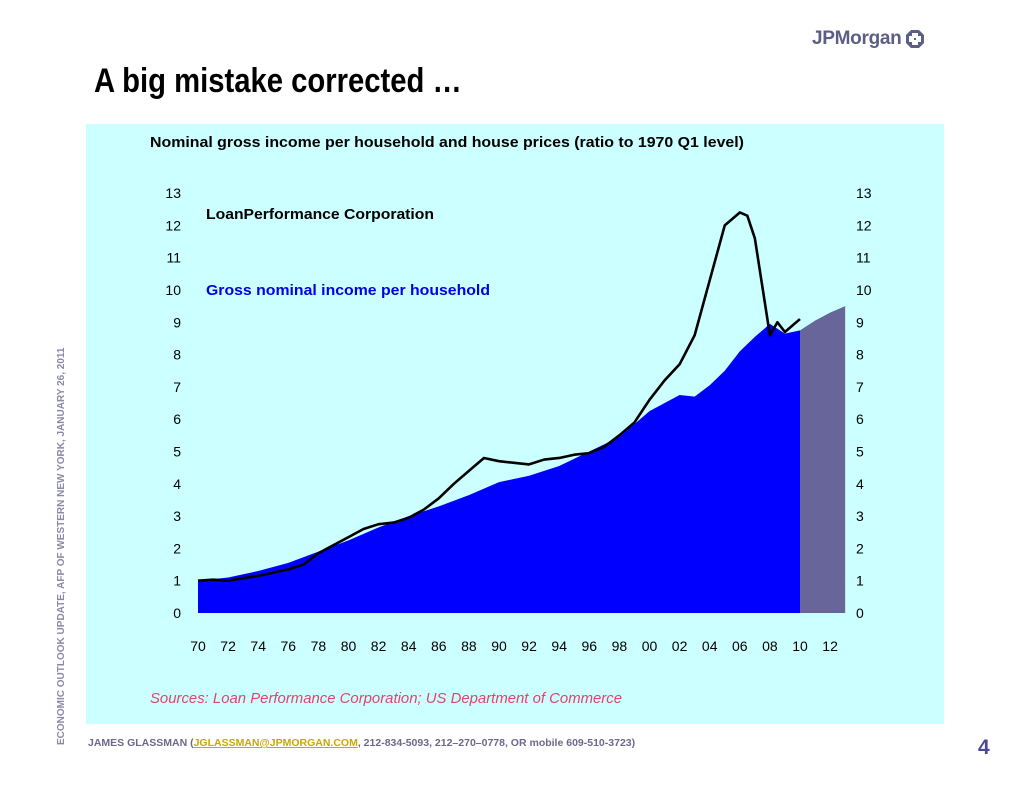  What do you see at coordinates (860, 355) in the screenshot?
I see `y-tick-label-right: 8` at bounding box center [860, 355].